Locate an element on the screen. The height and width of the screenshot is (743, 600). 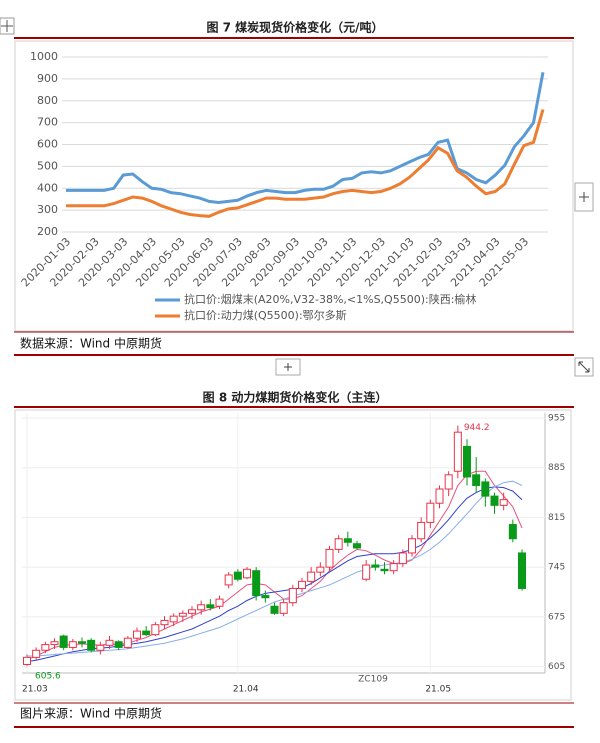
y-tick-label: 745 is located at coordinates (556, 568).